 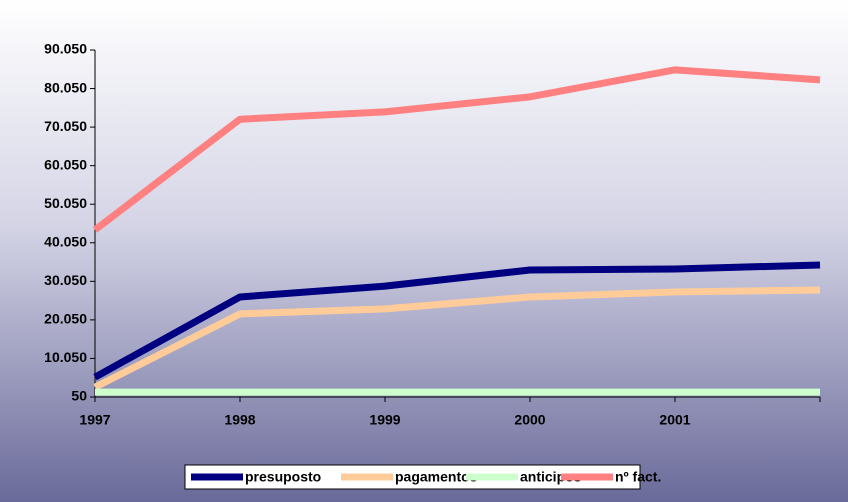 What do you see at coordinates (65, 241) in the screenshot?
I see `y-tick-label: 40.050` at bounding box center [65, 241].